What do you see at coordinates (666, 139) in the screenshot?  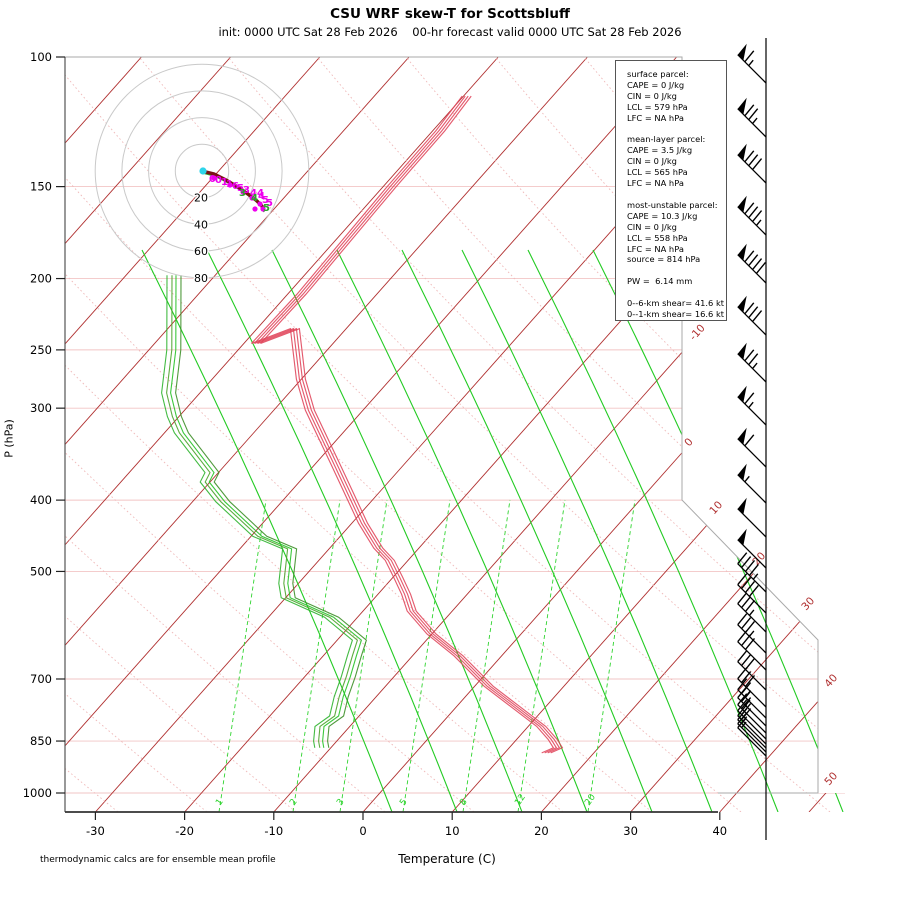 I see `info-line: mean-layer parcel:` at bounding box center [666, 139].